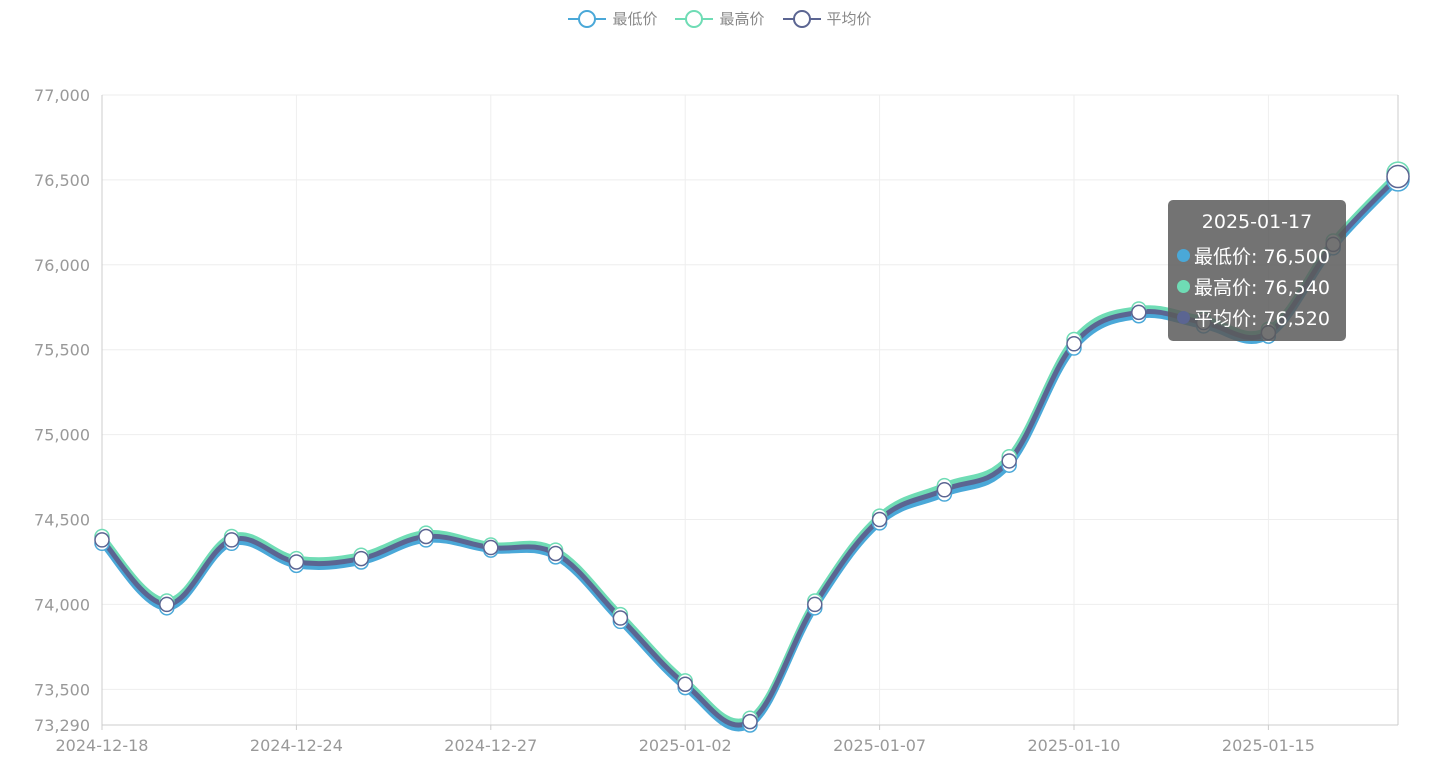  What do you see at coordinates (62, 689) in the screenshot?
I see `y-tick-label: 73,500` at bounding box center [62, 689].